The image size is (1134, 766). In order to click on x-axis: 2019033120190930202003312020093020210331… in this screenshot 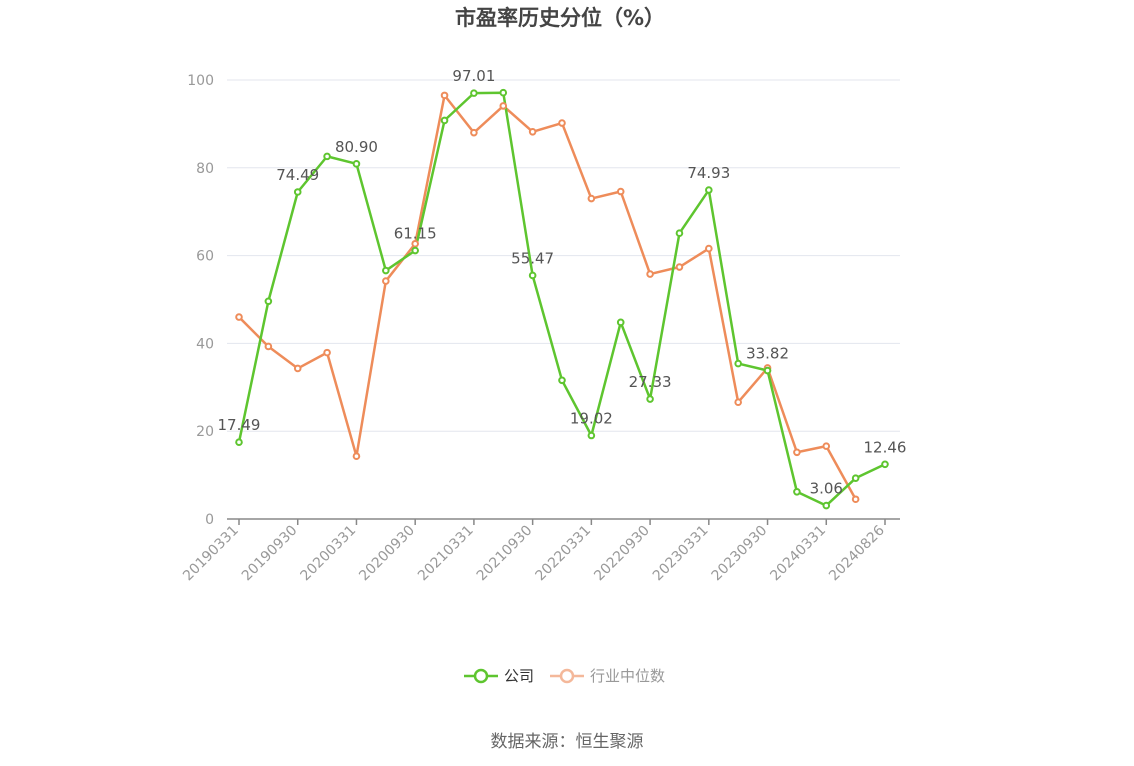, I will do `click(540, 551)`.